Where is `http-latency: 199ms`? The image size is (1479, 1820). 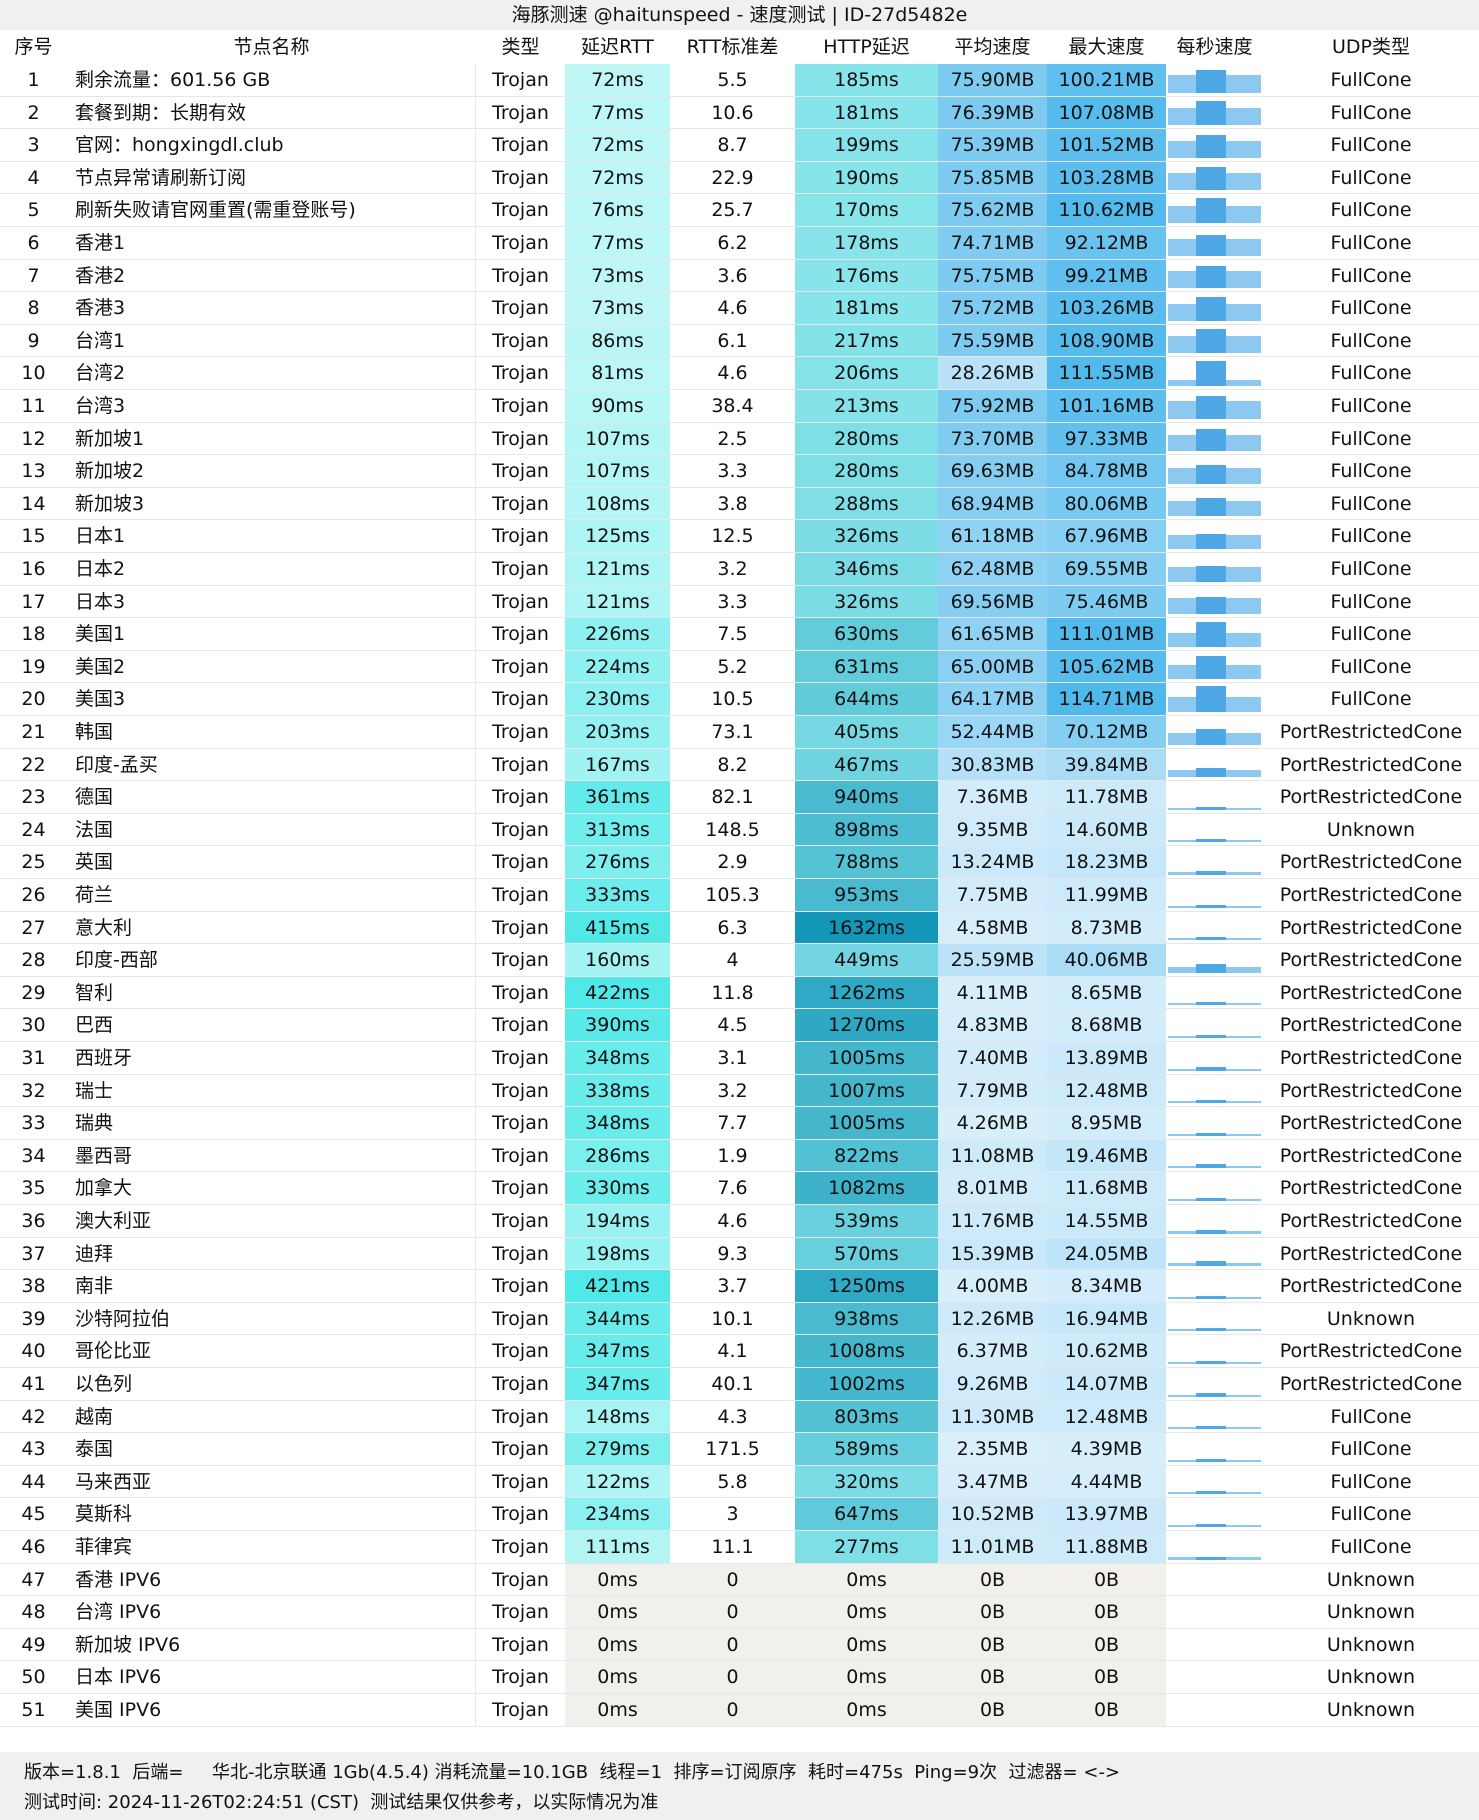 http-latency: 199ms is located at coordinates (866, 145).